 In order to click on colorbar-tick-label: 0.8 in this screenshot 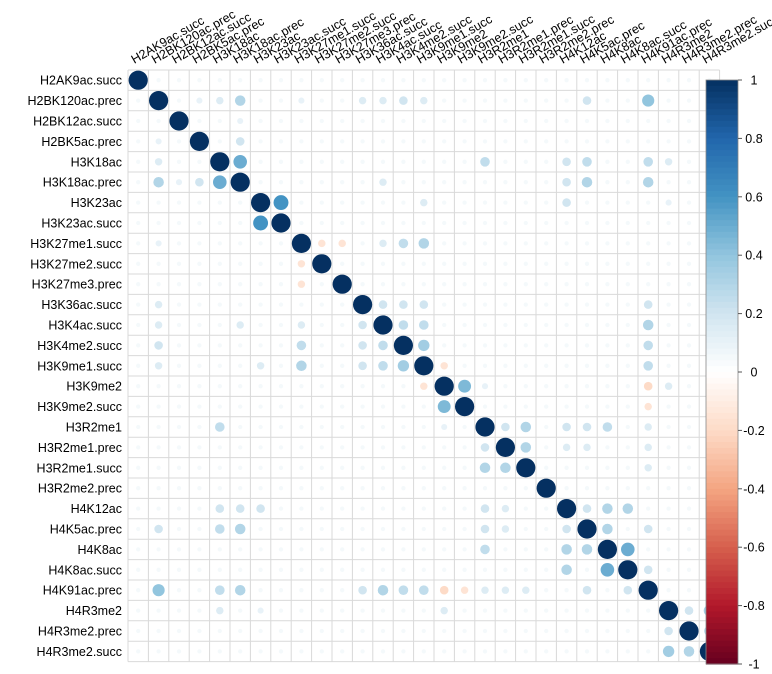, I will do `click(753, 139)`.